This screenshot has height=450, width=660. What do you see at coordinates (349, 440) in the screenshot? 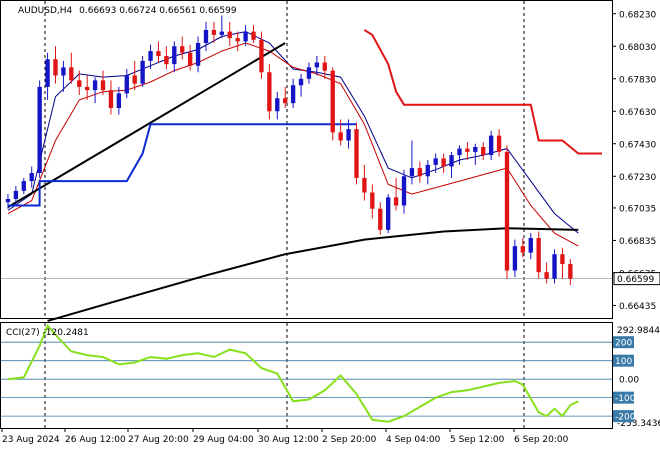
I see `time-tick-label: 2 Sep 20:00` at bounding box center [349, 440].